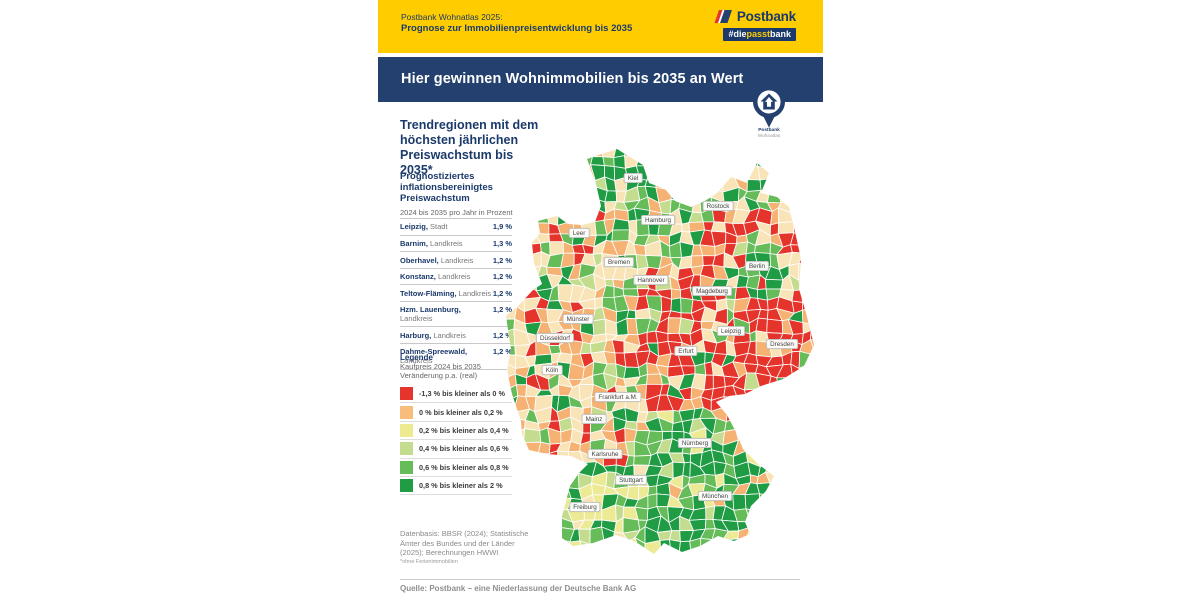  I want to click on region-name: Konstanz, Landkreis, so click(435, 277).